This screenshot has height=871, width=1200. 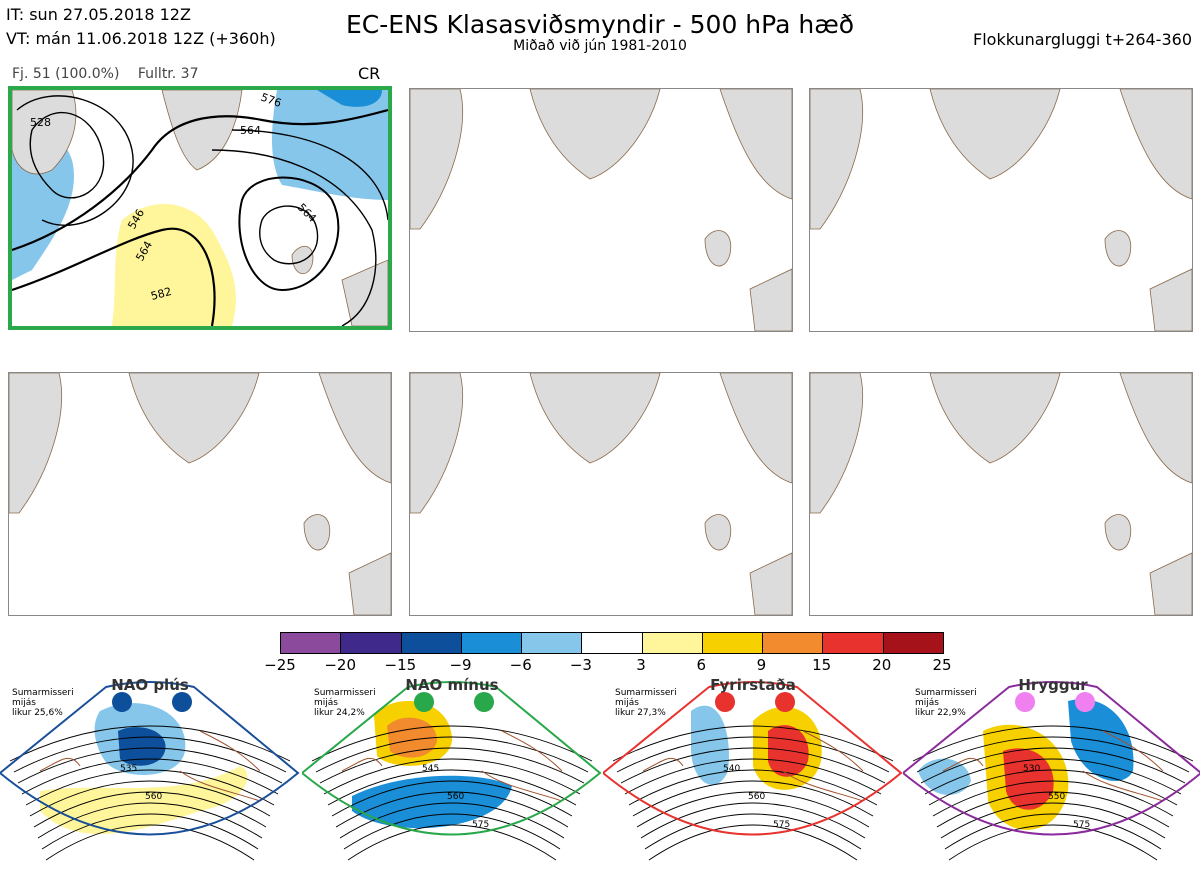 I want to click on map-panel-1: 528 546 564 564 564 582 576, so click(x=200, y=208).